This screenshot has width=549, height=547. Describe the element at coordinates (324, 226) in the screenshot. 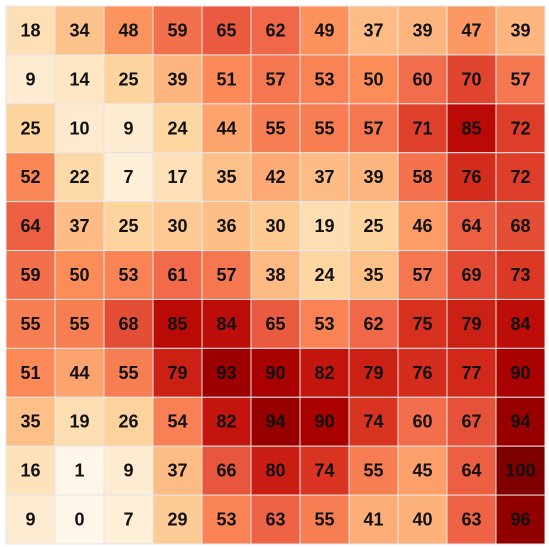

I see `heatmap-cell-label-4-6: 19` at that location.